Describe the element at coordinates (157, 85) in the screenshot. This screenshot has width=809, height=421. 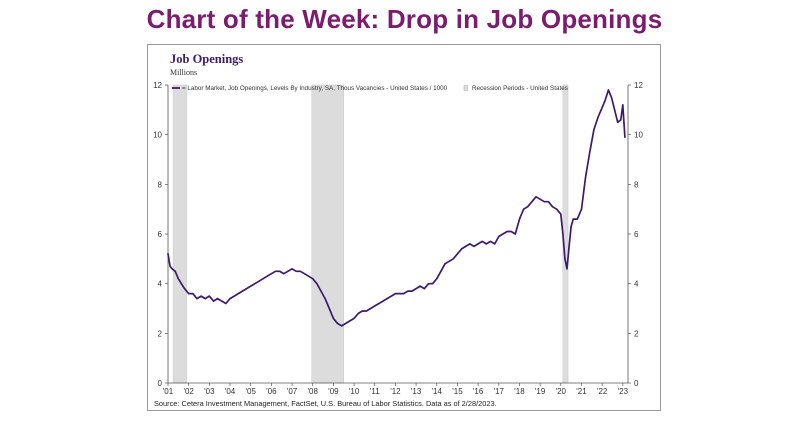
I see `y-tick-label-left: 12` at that location.